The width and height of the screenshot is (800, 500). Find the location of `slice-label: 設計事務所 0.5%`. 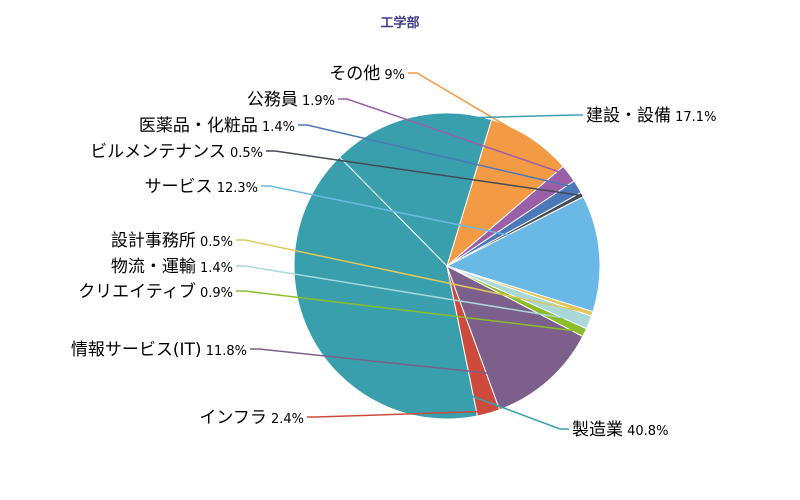

slice-label: 設計事務所 0.5% is located at coordinates (172, 241).